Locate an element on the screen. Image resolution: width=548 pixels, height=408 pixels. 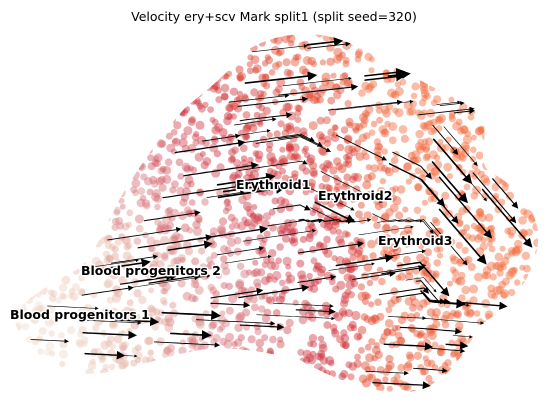
streamline is located at coordinates (451, 104).